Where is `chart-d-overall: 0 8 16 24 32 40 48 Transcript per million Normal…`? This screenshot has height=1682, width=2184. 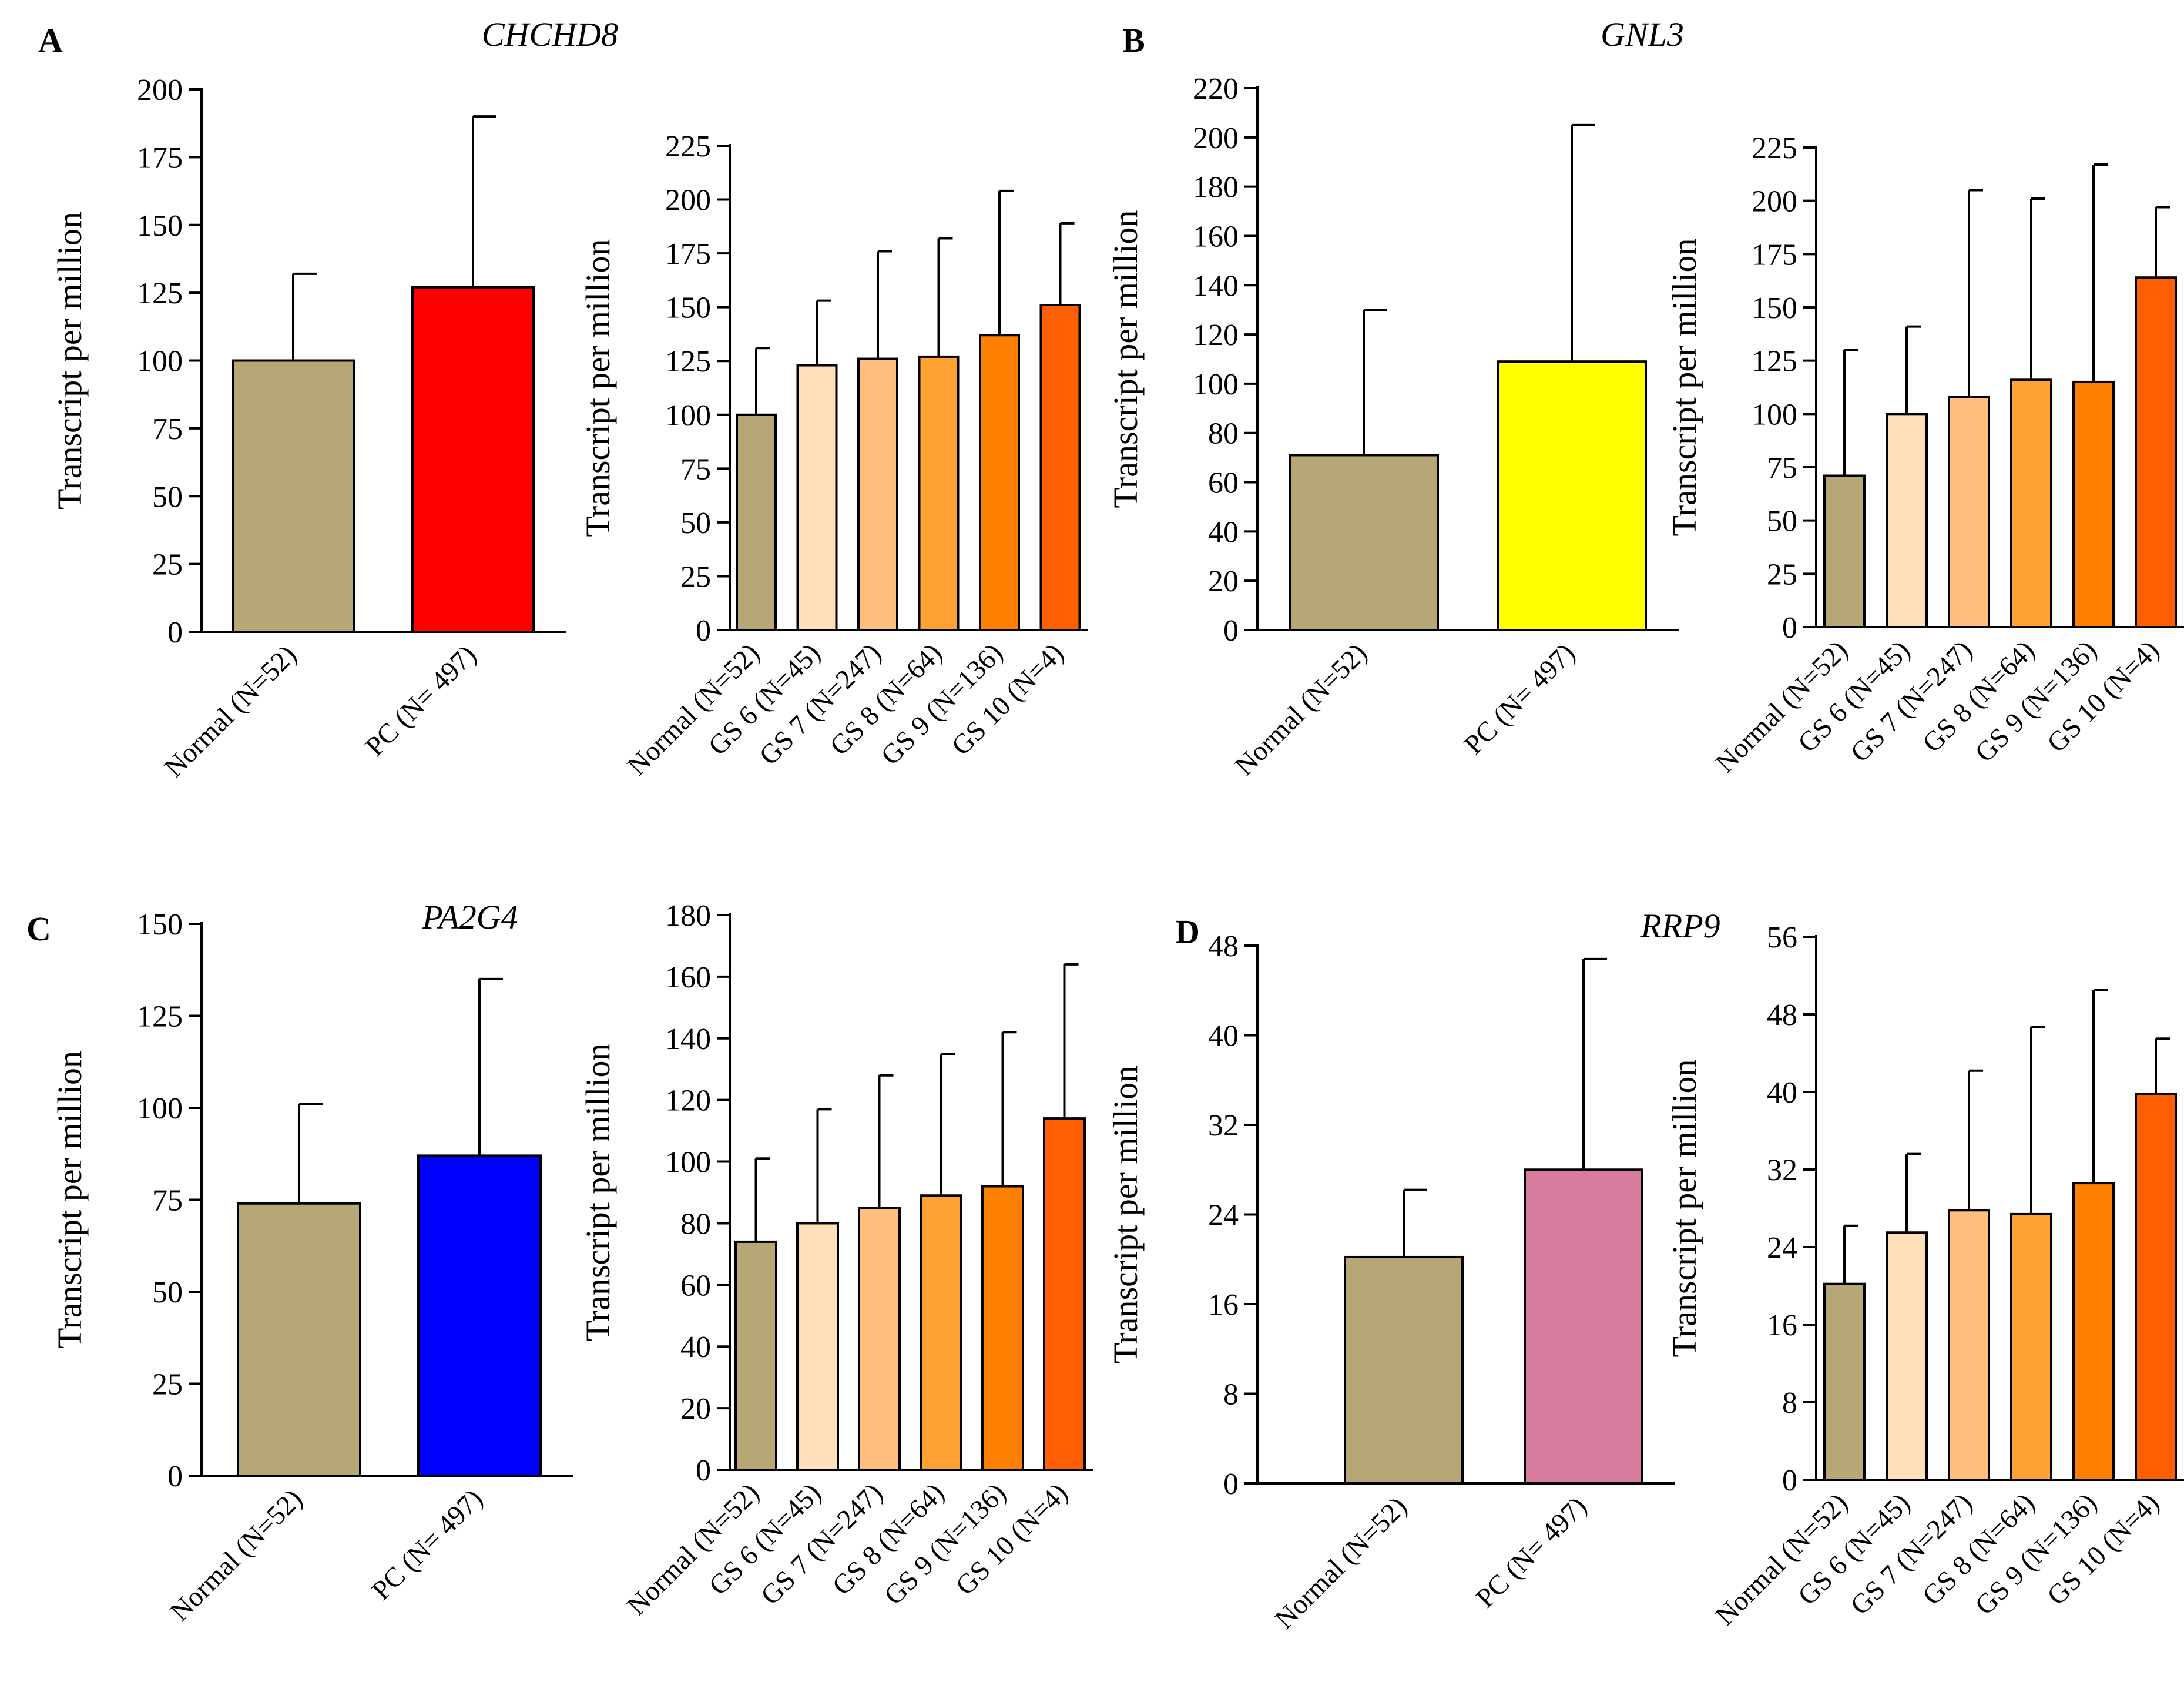 chart-d-overall: 0 8 16 24 32 40 48 Transcript per million Normal… is located at coordinates (1391, 1282).